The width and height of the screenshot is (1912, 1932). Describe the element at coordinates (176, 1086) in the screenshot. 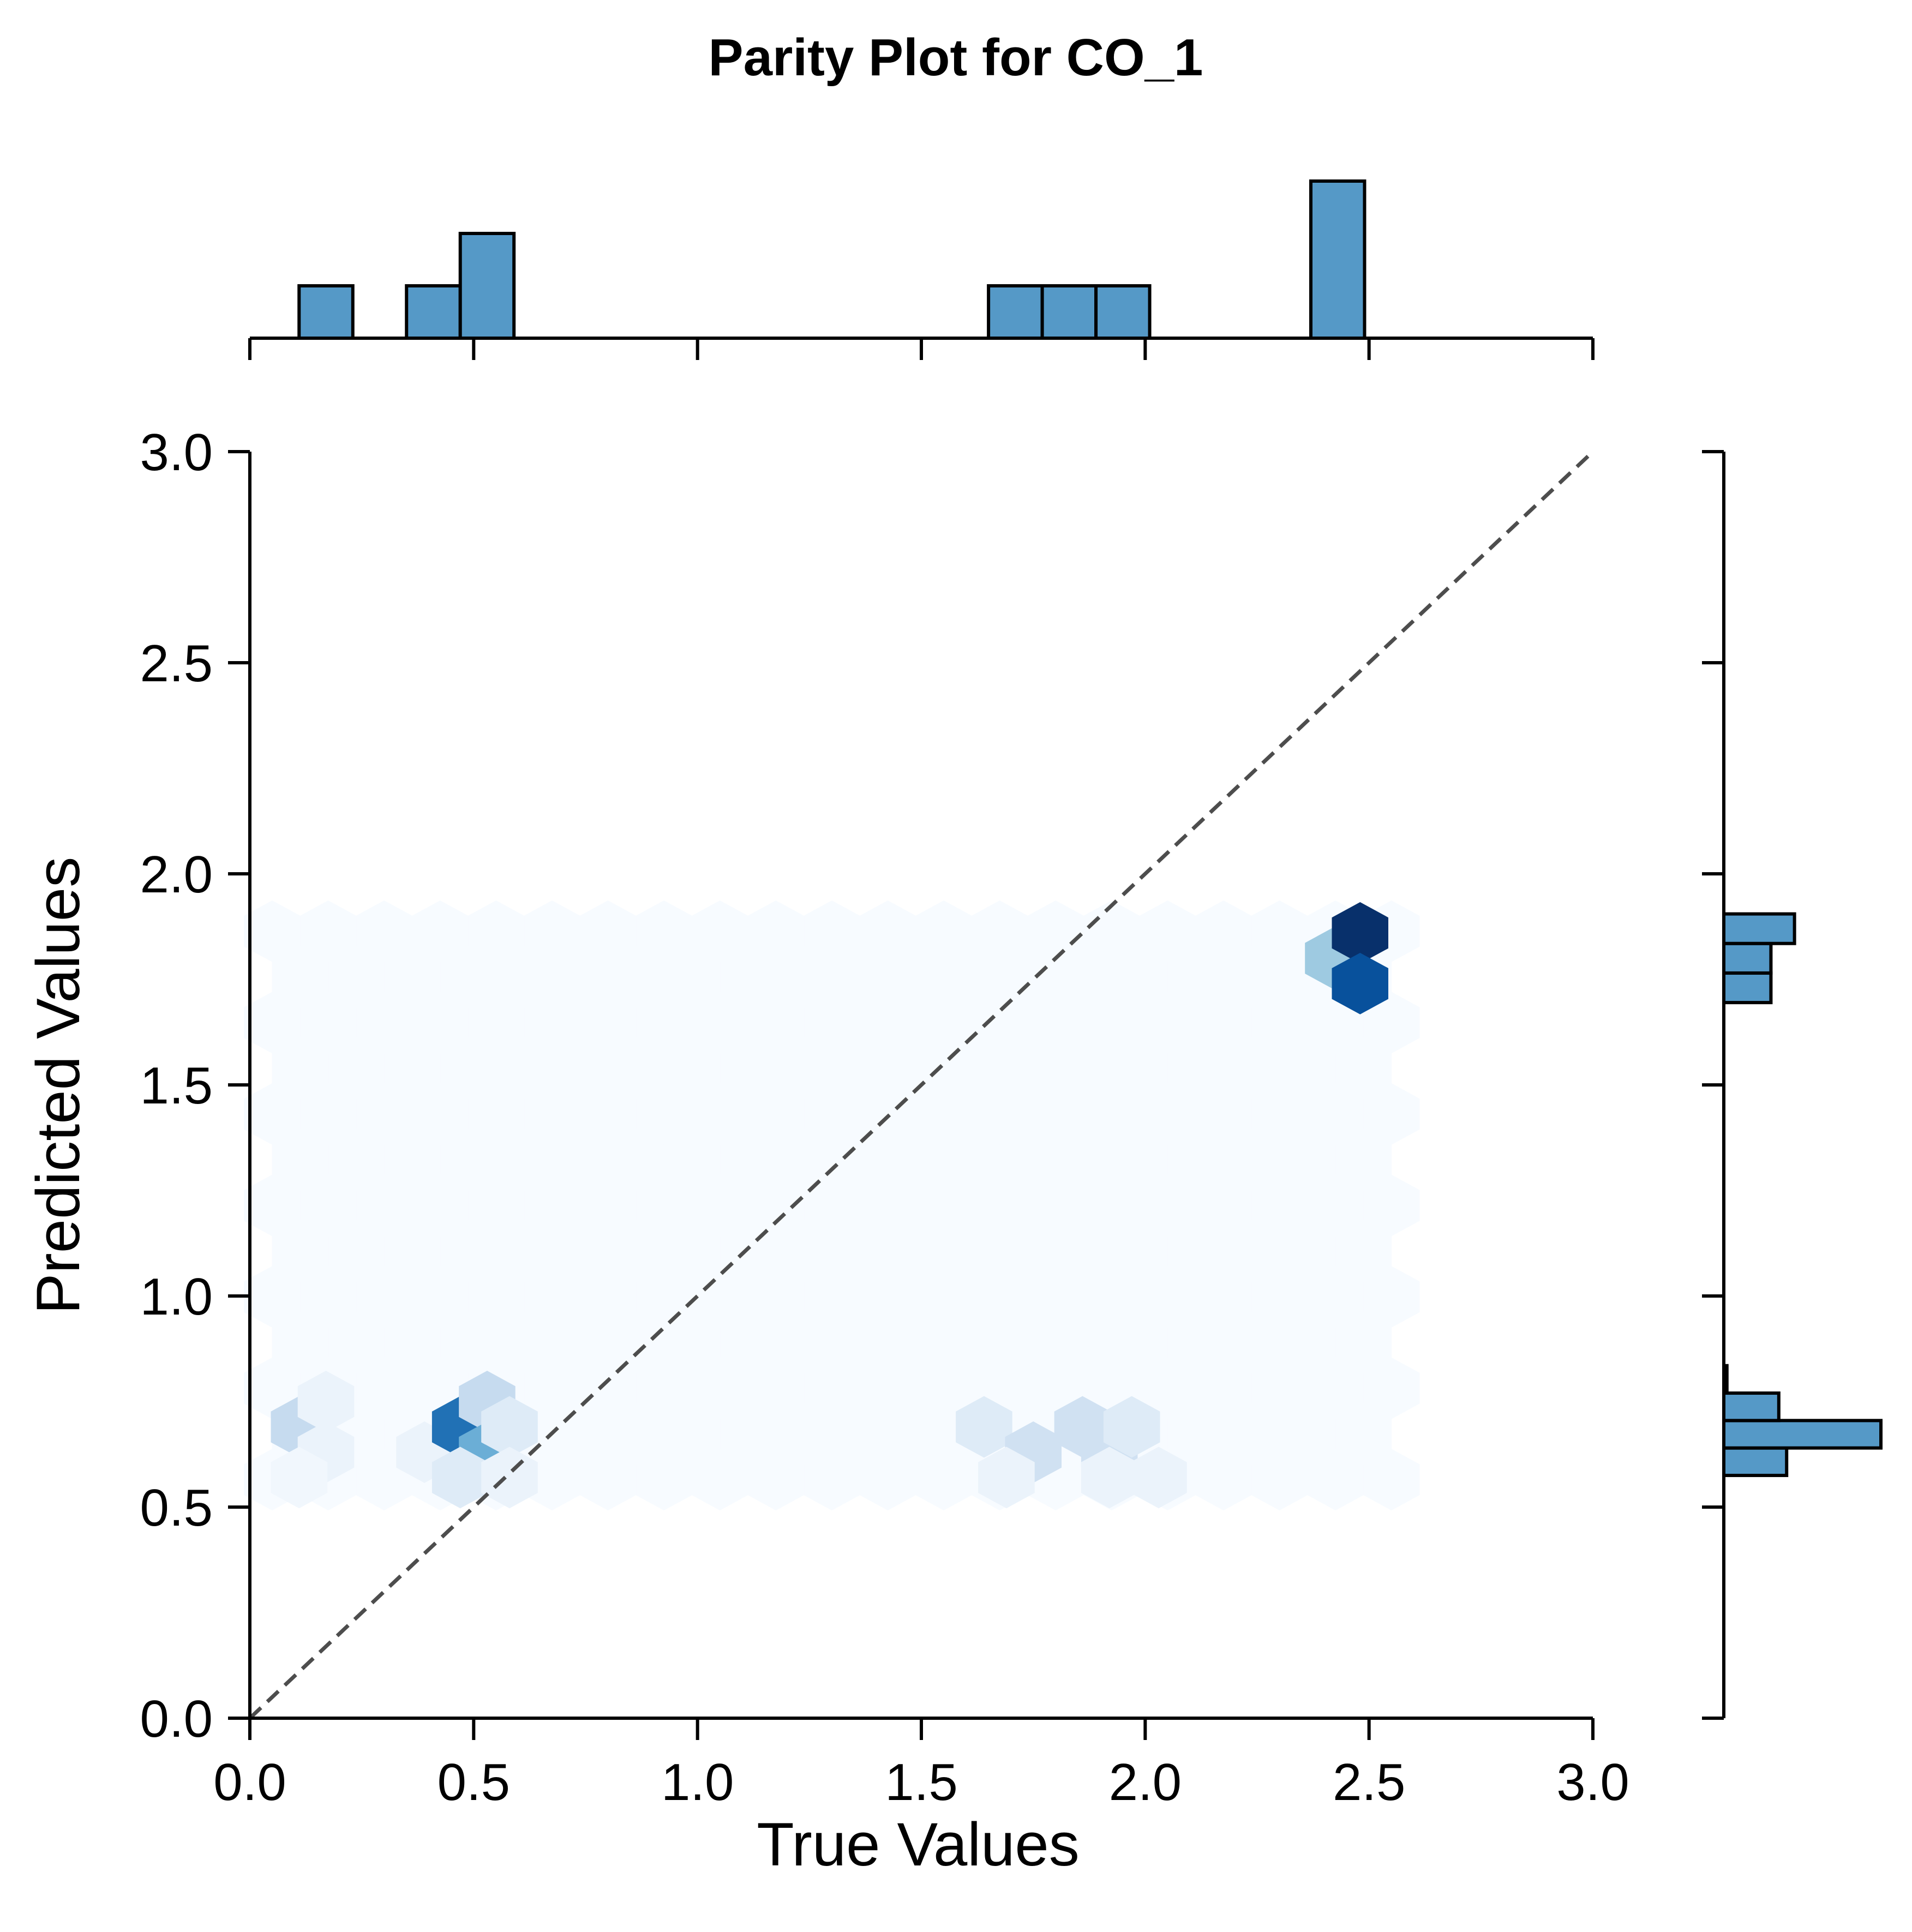

I see `y-tick-label: 1.5` at that location.